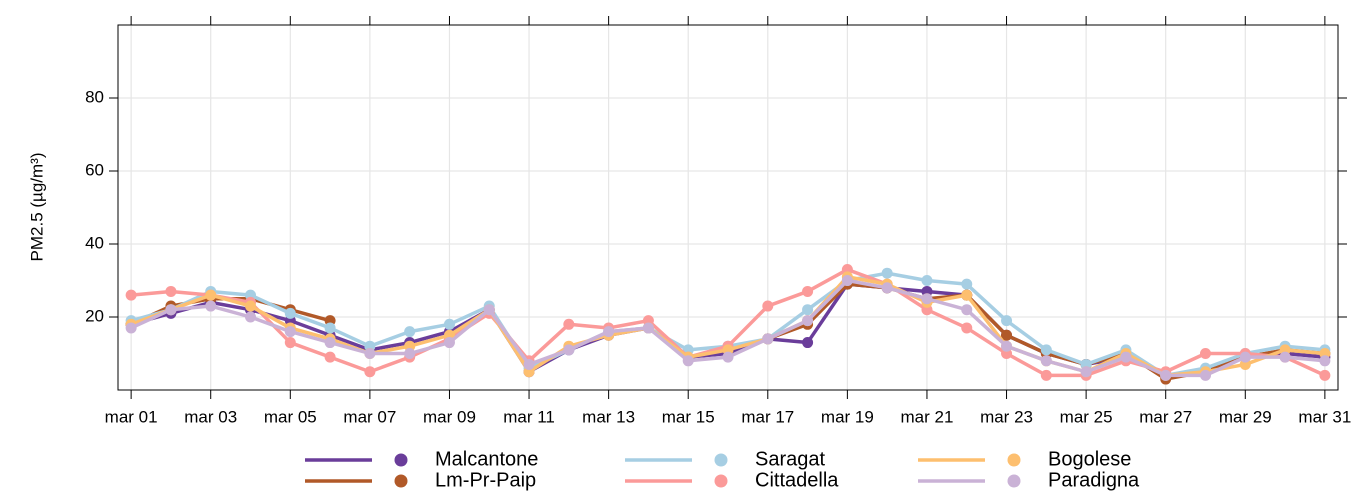 This screenshot has width=1353, height=493. I want to click on legend-label: Malcantone, so click(486, 459).